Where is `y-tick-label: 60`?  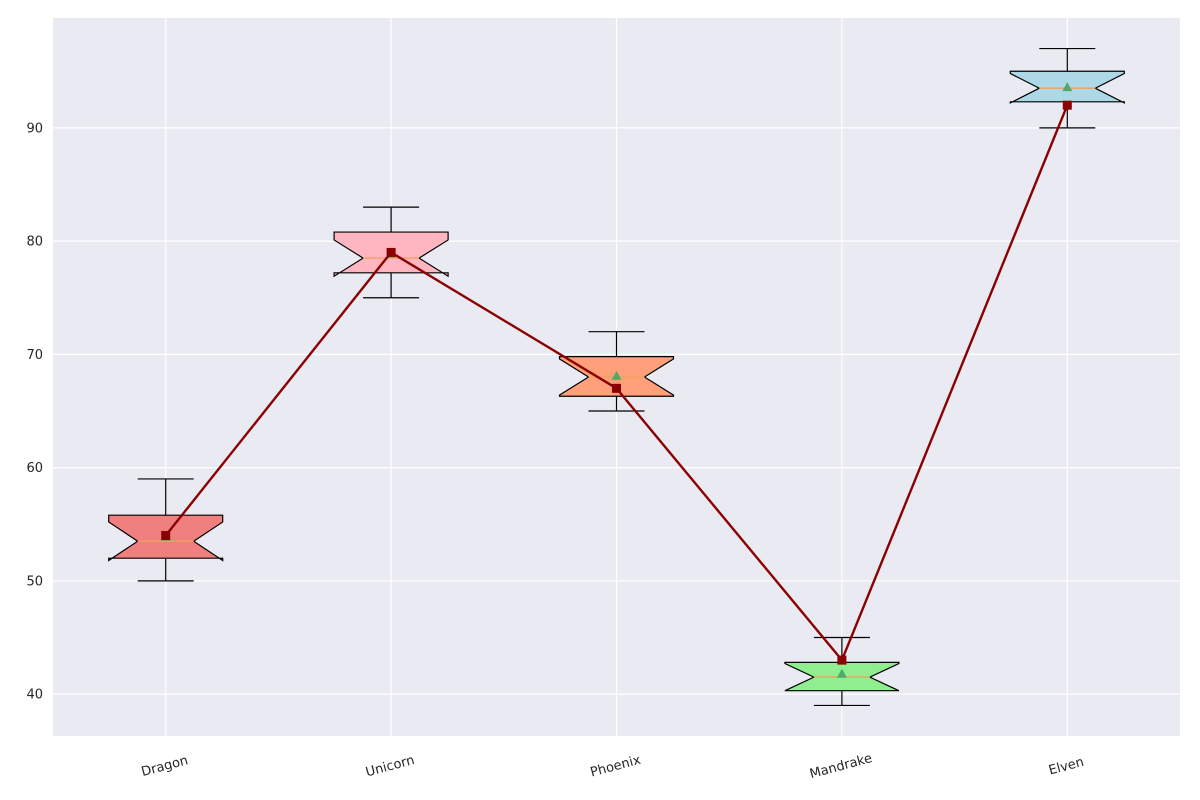
y-tick-label: 60 is located at coordinates (34, 468).